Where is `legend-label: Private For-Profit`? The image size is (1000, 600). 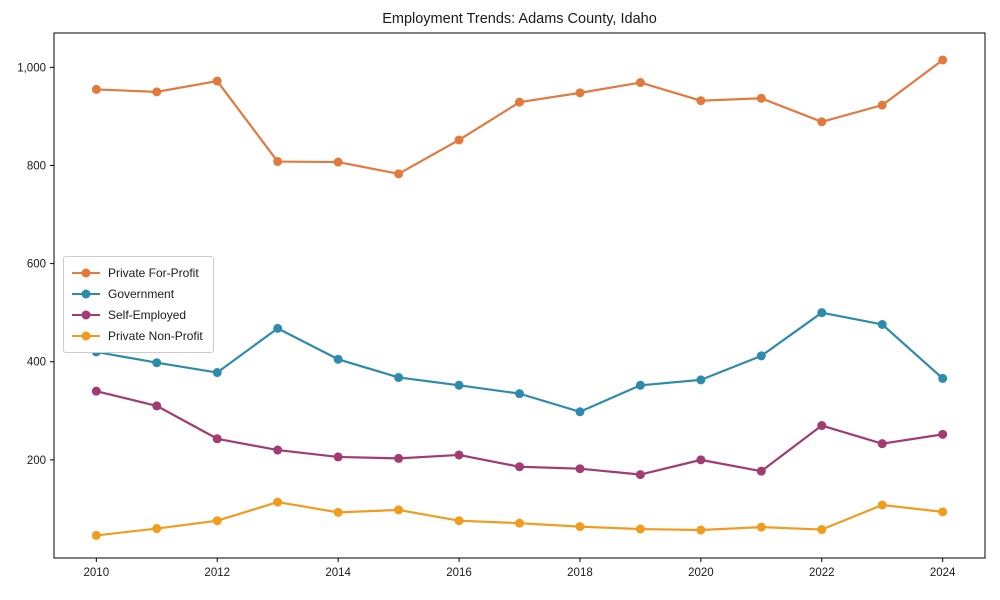
legend-label: Private For-Profit is located at coordinates (153, 273).